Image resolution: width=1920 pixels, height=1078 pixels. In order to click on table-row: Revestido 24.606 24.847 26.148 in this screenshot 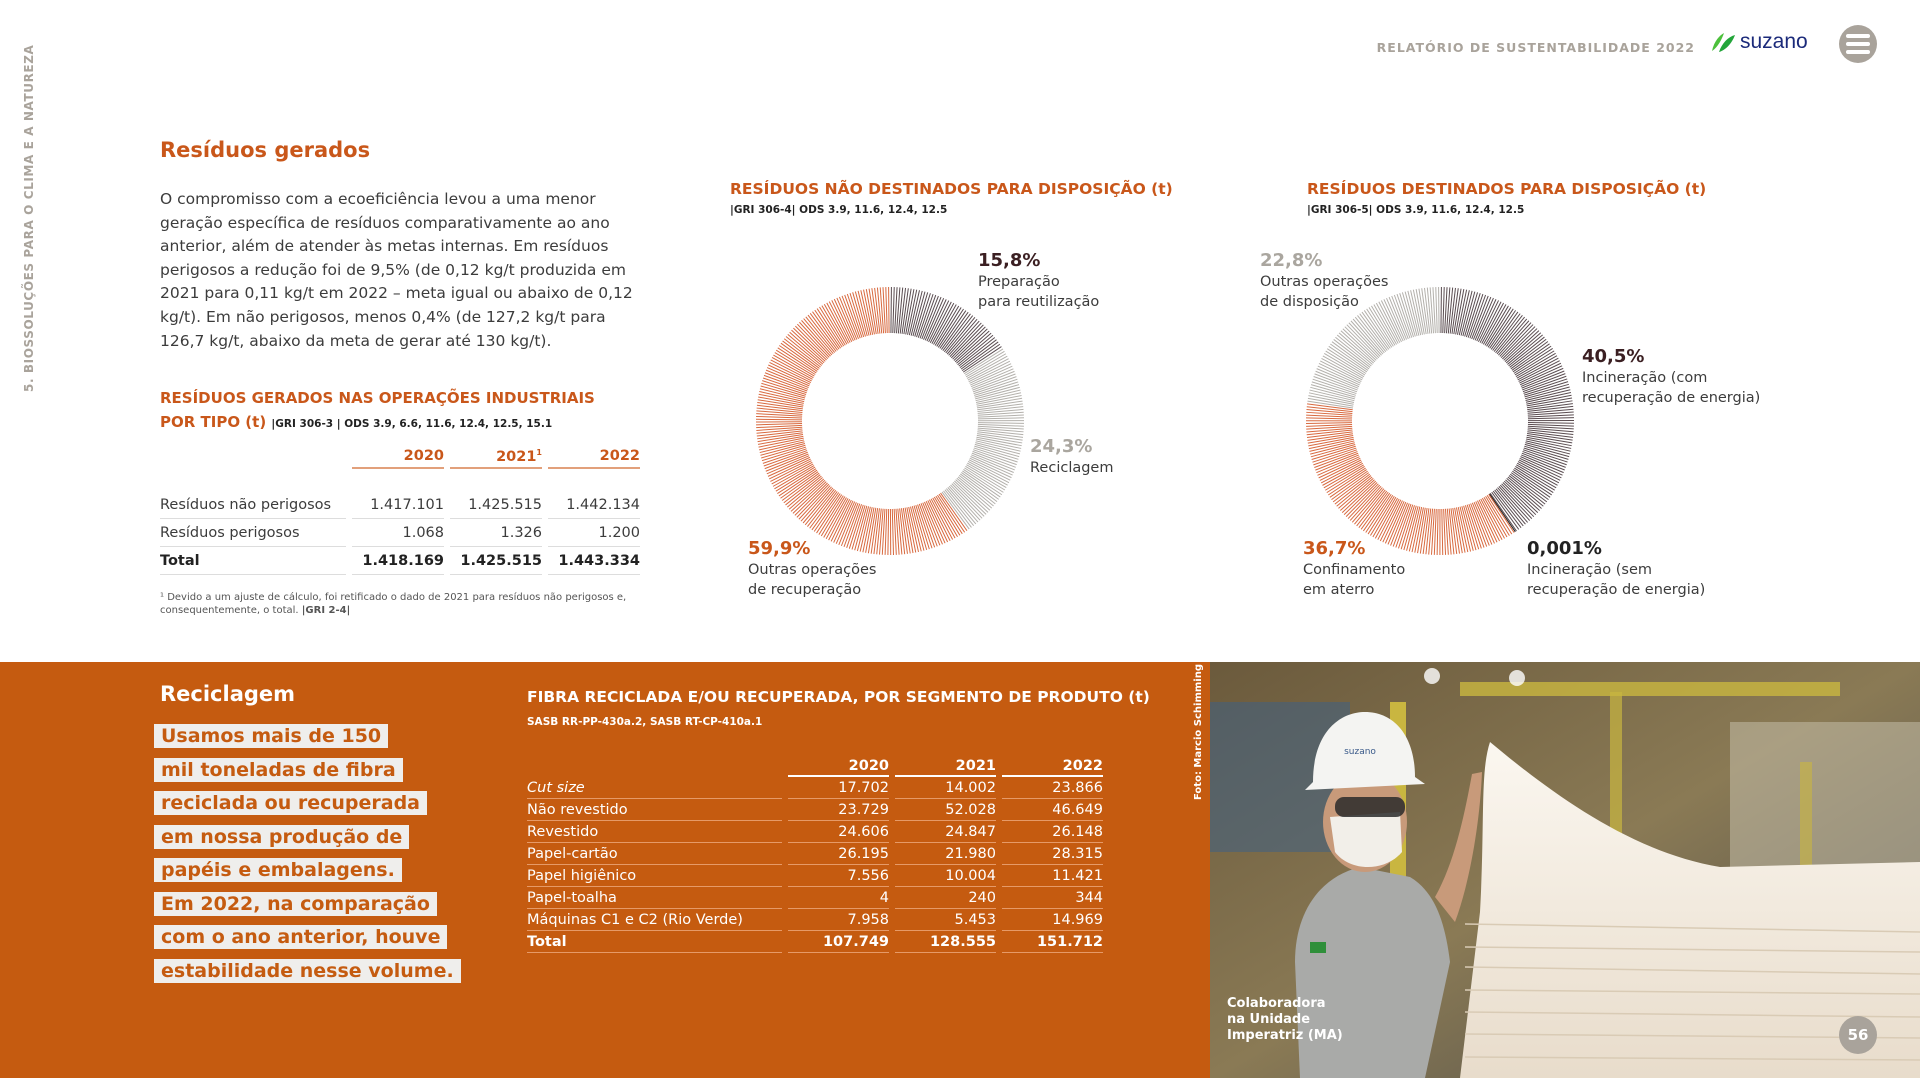, I will do `click(815, 832)`.